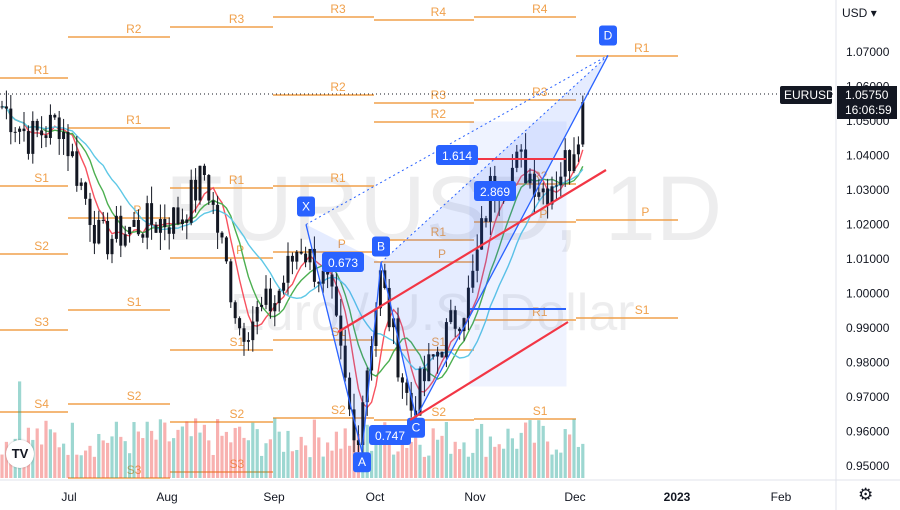 This screenshot has height=510, width=900. I want to click on symbol-label: EURUSD, so click(809, 95).